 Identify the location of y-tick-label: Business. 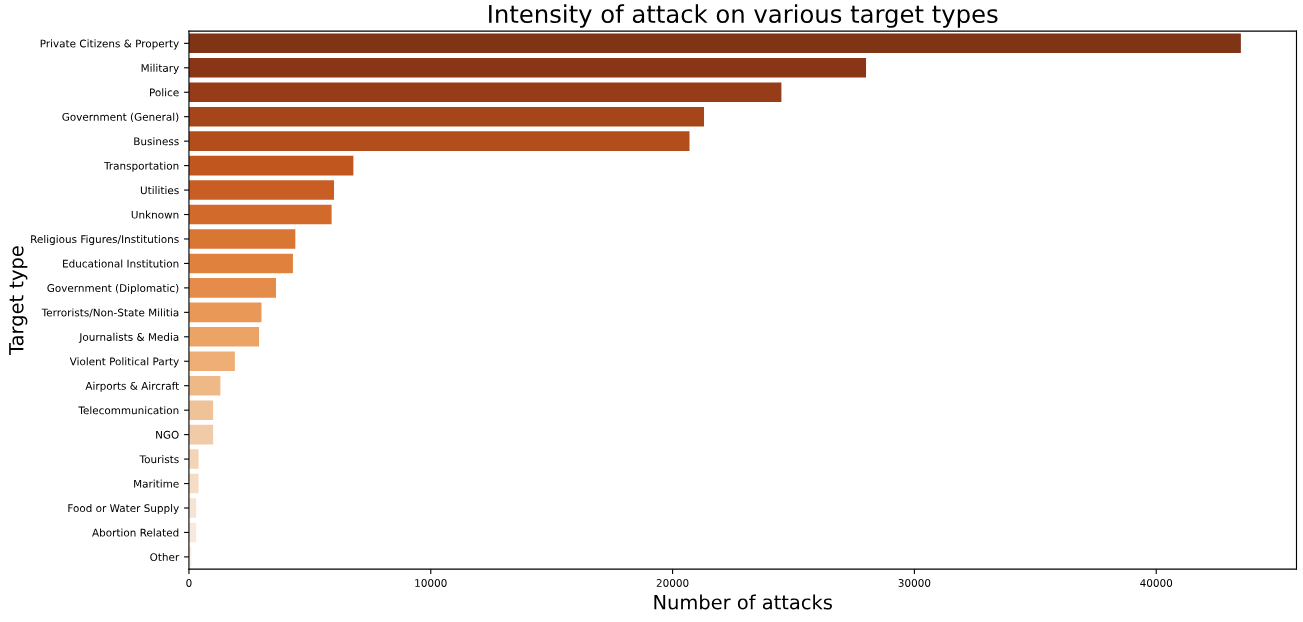
(156, 141).